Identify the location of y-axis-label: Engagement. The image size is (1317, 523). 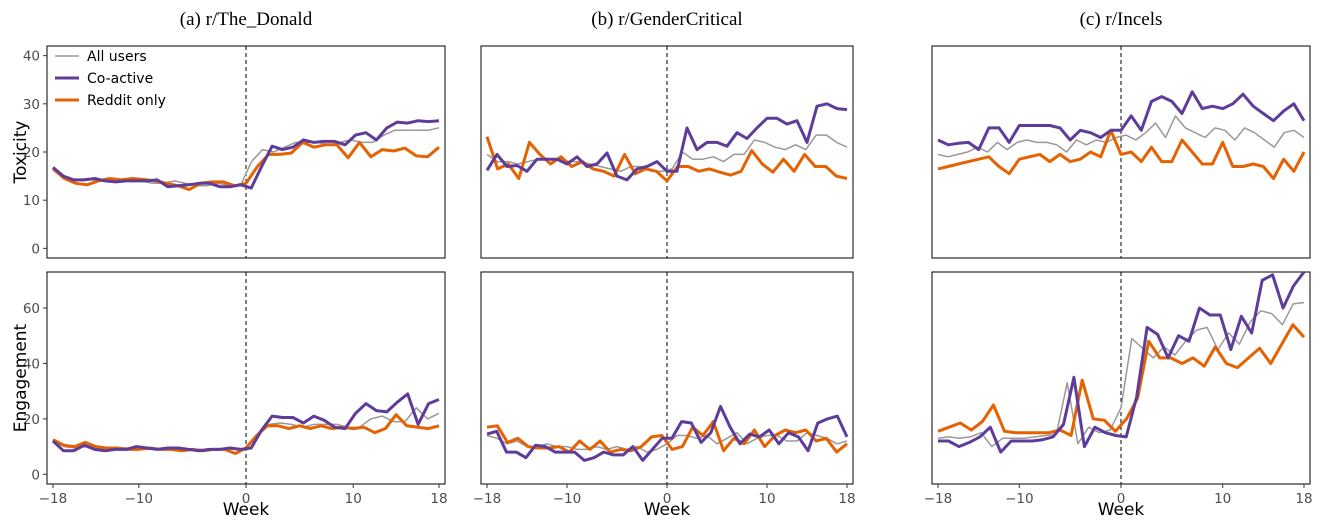
(21, 377).